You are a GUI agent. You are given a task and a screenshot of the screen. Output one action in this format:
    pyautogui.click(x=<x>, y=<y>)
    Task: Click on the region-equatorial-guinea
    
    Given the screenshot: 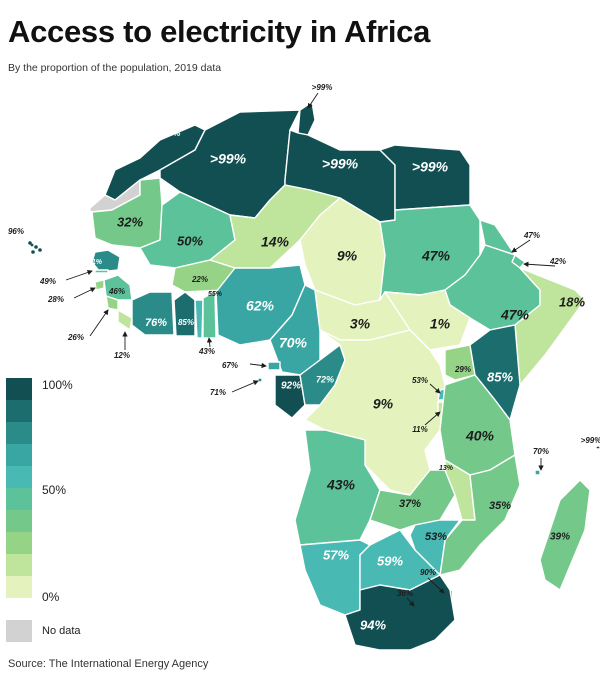 What is the action you would take?
    pyautogui.click(x=274, y=366)
    